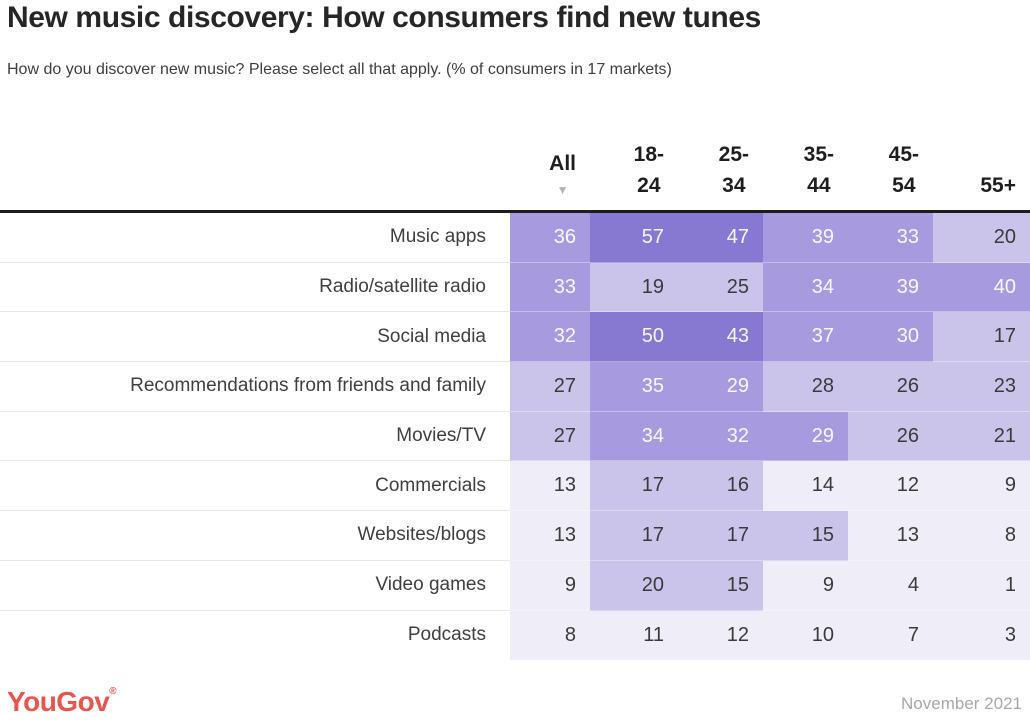  What do you see at coordinates (255, 536) in the screenshot?
I see `row-label: Websites/blogs` at bounding box center [255, 536].